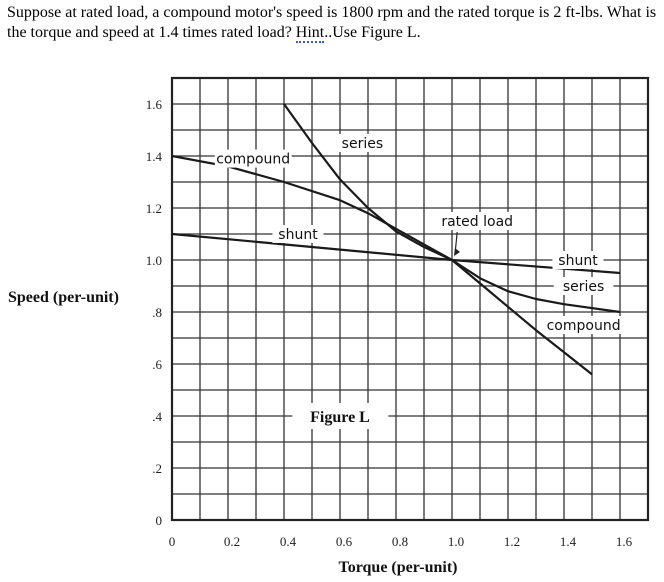 This screenshot has height=582, width=664. I want to click on curve-shunt, so click(396, 253).